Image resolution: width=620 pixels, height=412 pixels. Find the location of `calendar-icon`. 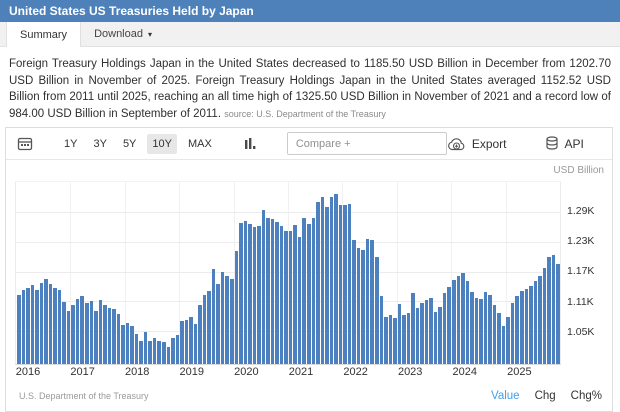

calendar-icon is located at coordinates (25, 143).